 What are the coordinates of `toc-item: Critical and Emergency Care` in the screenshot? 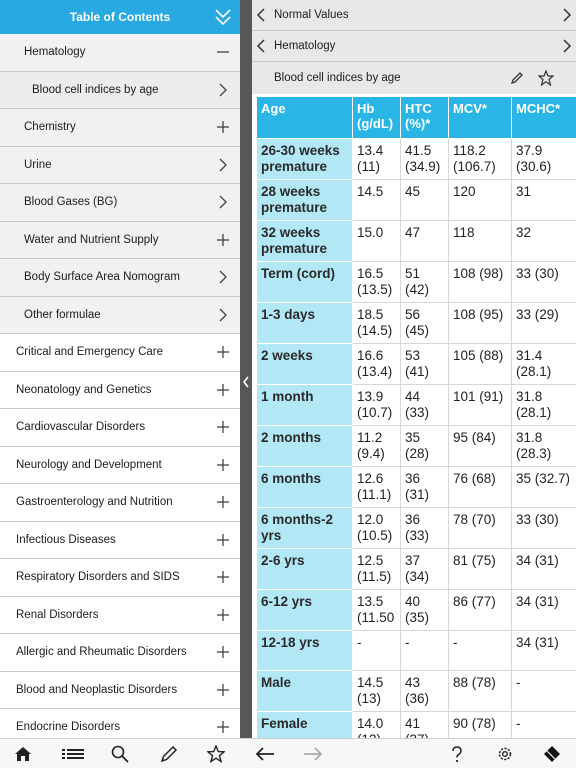 It's located at (120, 353).